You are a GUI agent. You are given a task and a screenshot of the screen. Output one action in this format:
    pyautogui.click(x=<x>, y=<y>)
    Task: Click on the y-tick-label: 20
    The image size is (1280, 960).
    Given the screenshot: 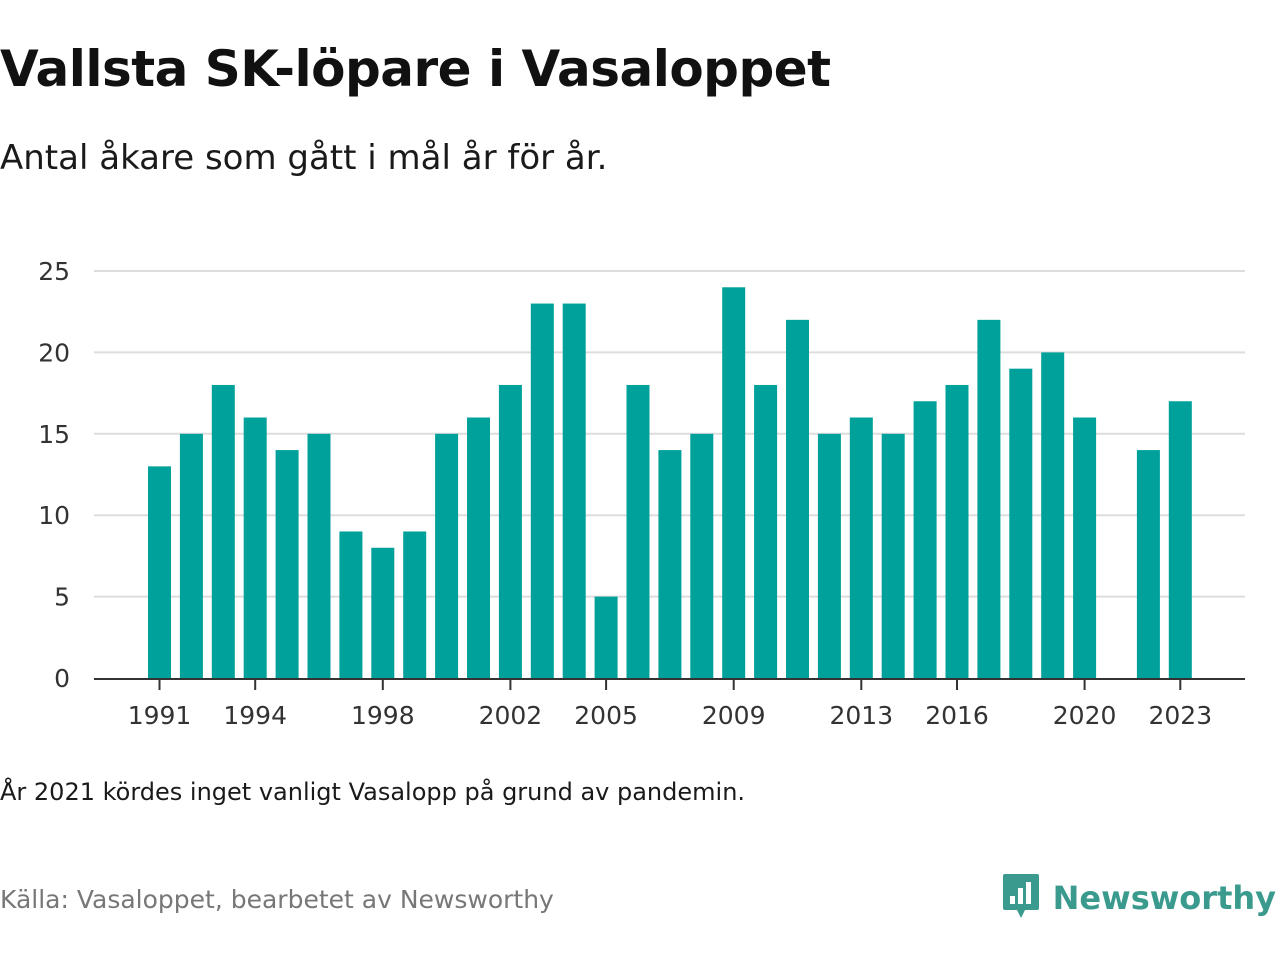 What is the action you would take?
    pyautogui.click(x=54, y=352)
    